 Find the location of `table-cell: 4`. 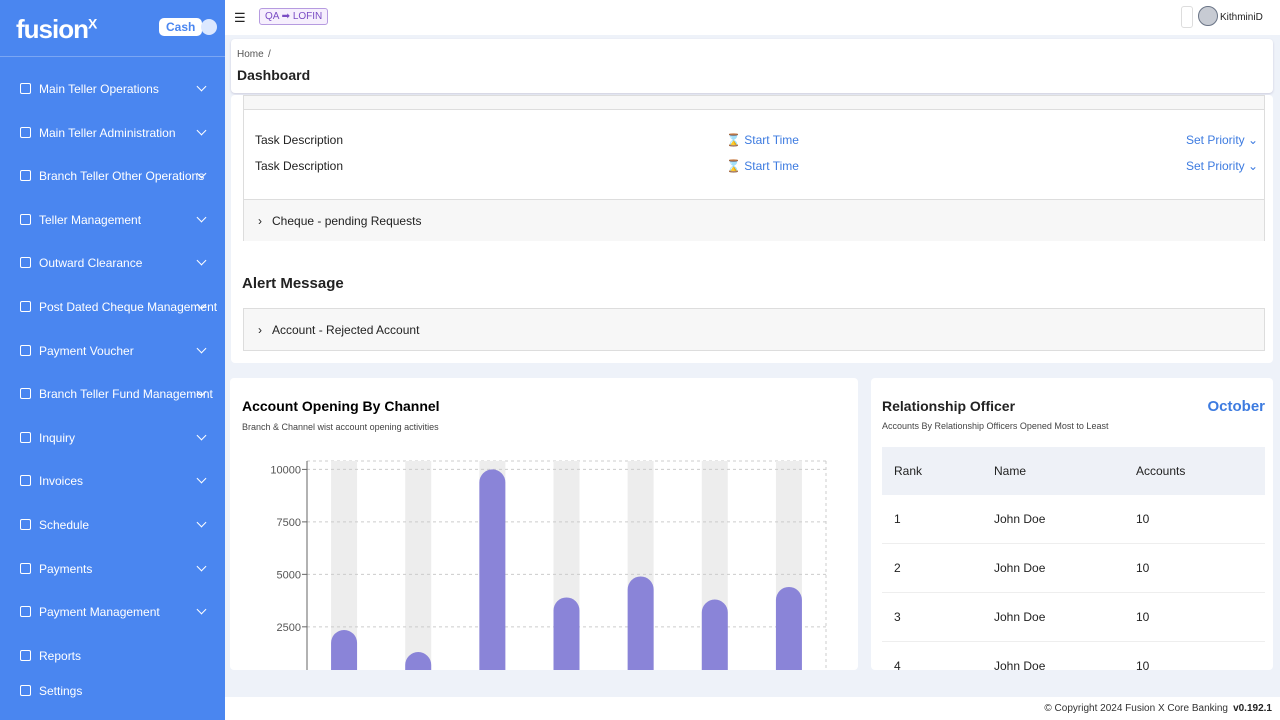

table-cell: 4 is located at coordinates (897, 664).